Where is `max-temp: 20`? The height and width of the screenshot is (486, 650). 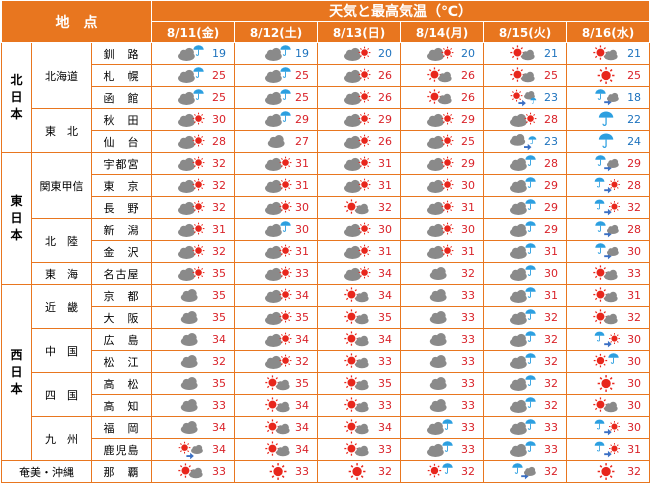 max-temp: 20 is located at coordinates (468, 53).